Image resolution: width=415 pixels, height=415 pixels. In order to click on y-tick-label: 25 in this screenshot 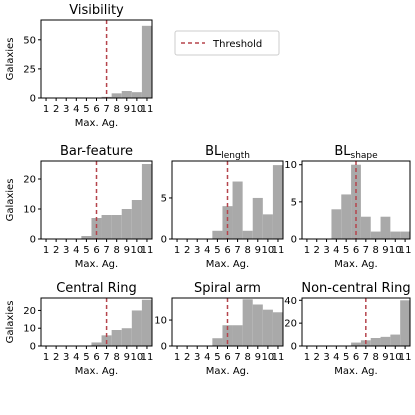, I will do `click(29, 69)`.